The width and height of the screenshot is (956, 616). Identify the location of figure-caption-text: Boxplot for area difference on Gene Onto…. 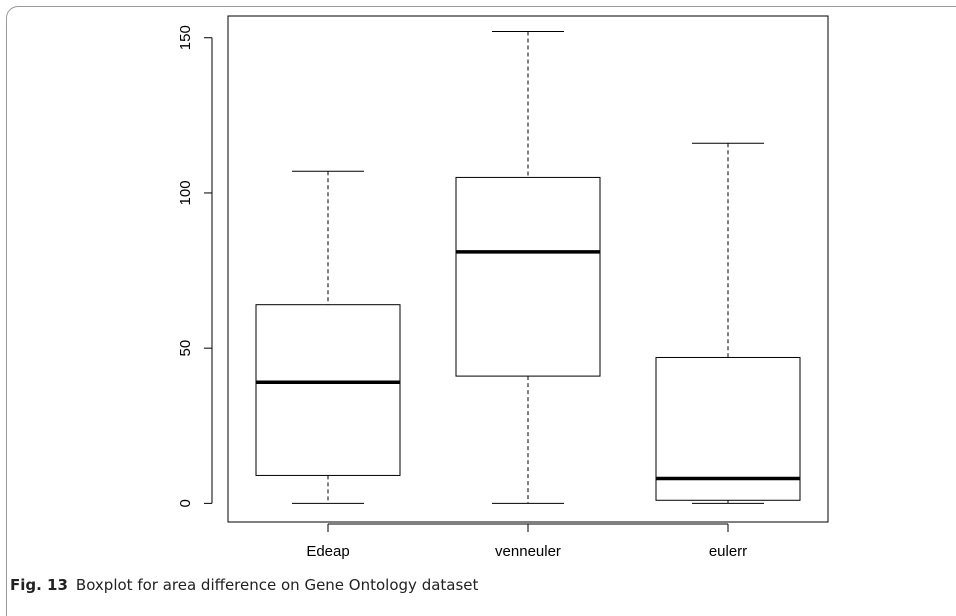
(277, 585).